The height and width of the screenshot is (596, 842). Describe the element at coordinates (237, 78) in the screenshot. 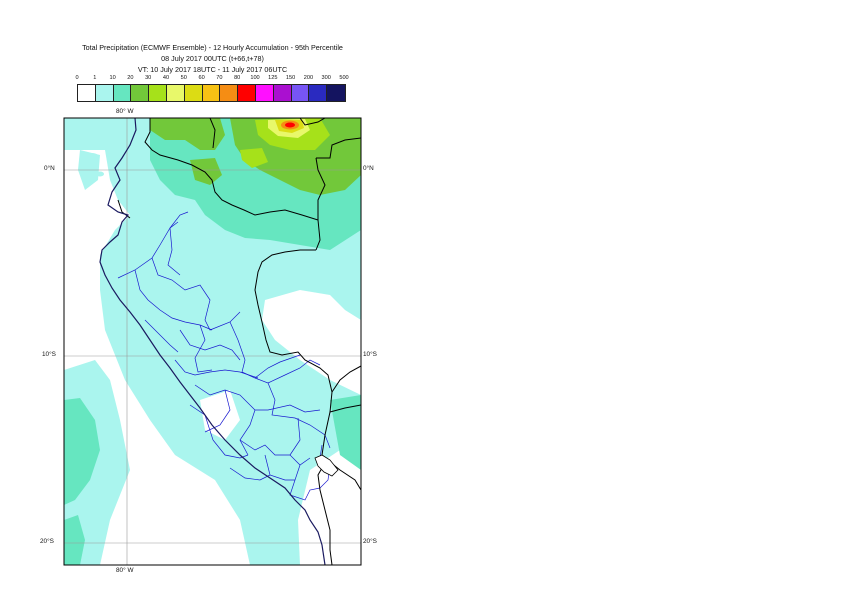

I see `legend-tick-label: 80` at that location.